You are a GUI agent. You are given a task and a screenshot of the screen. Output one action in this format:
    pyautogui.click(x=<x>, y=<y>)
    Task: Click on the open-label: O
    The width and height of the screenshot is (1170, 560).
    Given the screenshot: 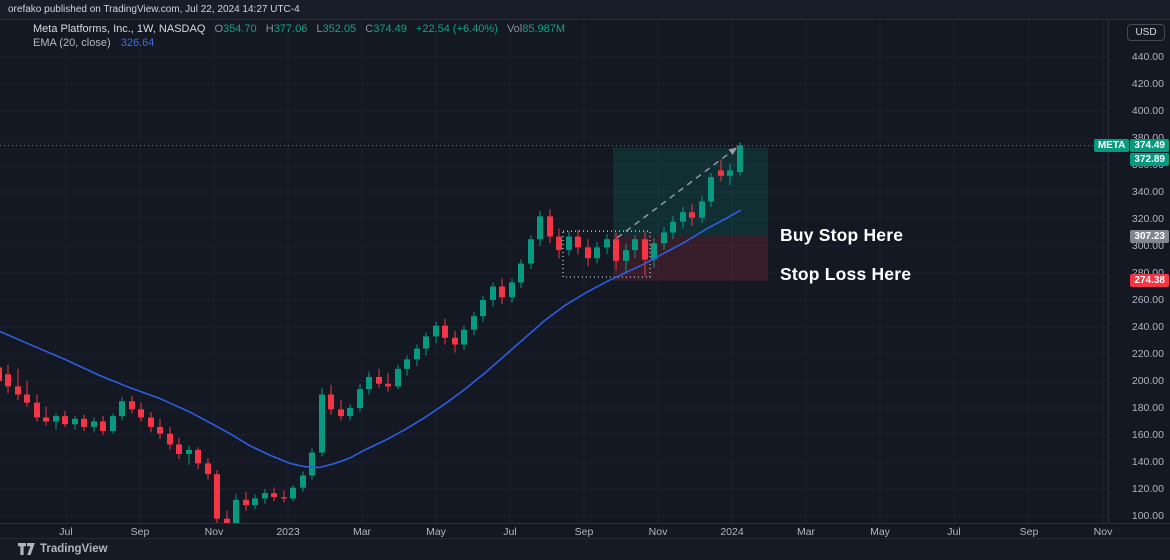 What is the action you would take?
    pyautogui.click(x=219, y=29)
    